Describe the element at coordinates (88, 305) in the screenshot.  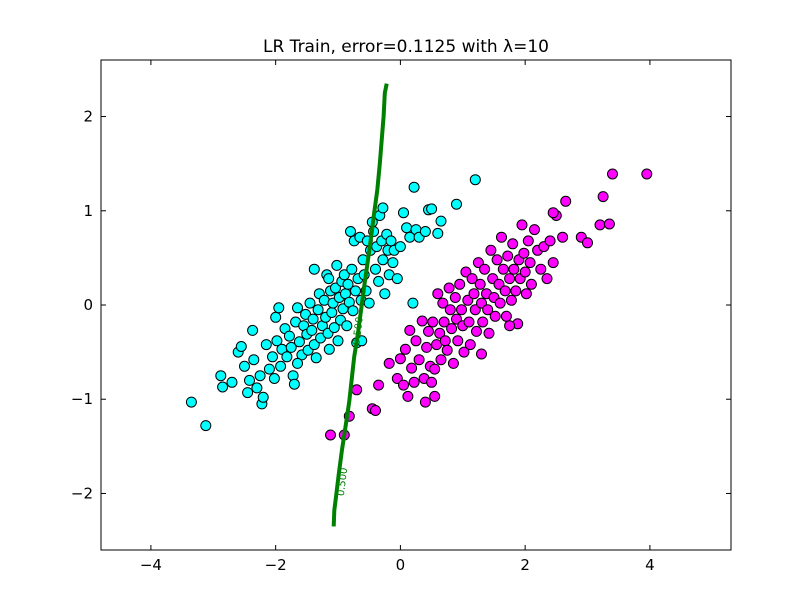
I see `y-tick-label: 0` at that location.